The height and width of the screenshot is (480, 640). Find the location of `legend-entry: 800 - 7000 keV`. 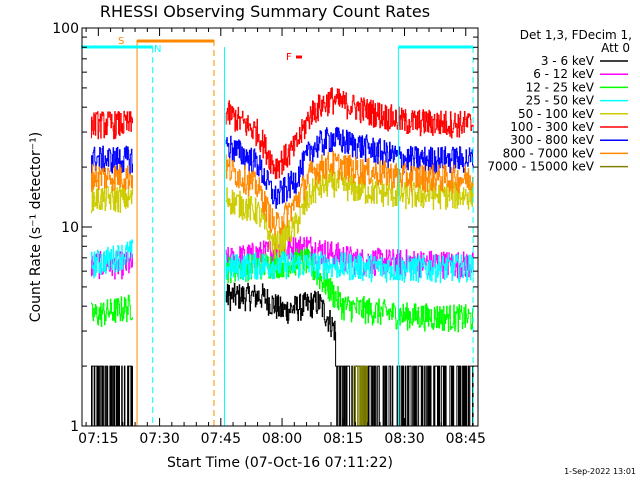

legend-entry: 800 - 7000 keV is located at coordinates (565, 153).